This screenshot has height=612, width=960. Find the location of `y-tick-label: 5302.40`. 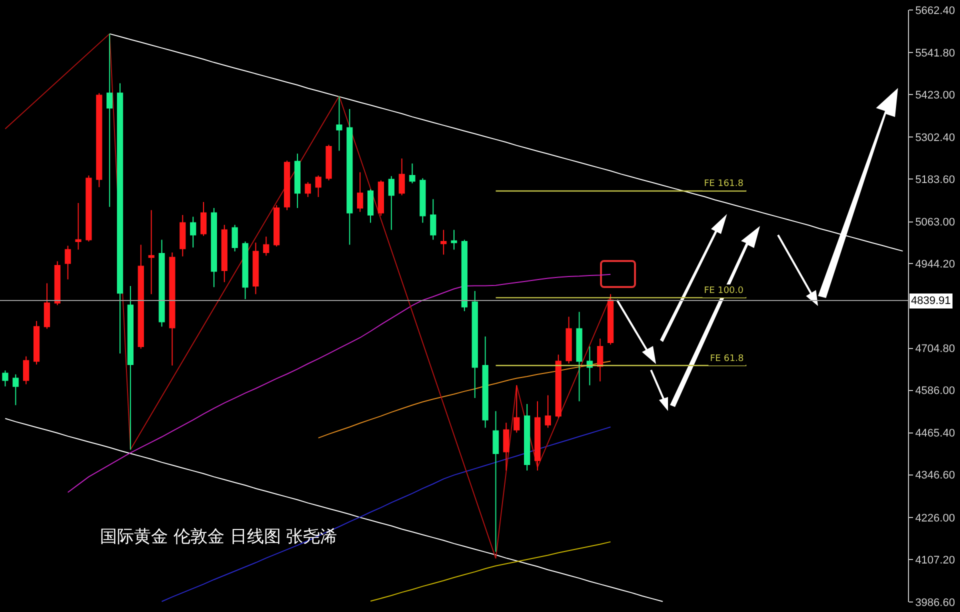

y-tick-label: 5302.40 is located at coordinates (935, 138).